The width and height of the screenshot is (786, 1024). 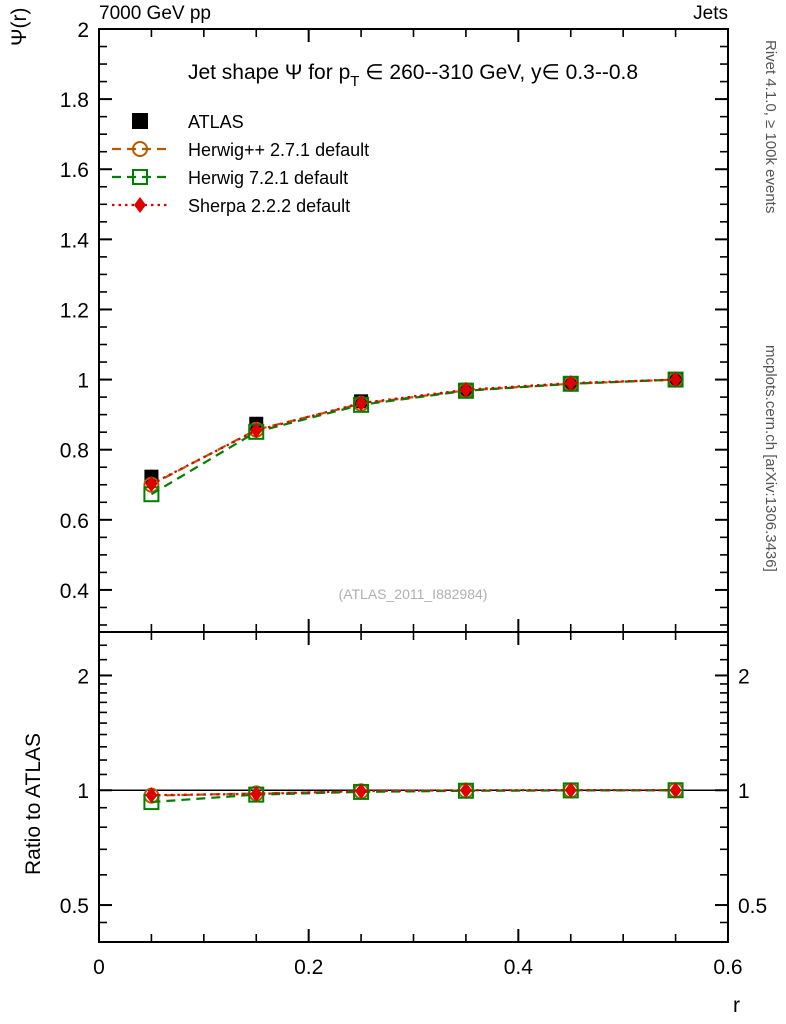 What do you see at coordinates (99, 967) in the screenshot?
I see `x-tick-label: 0` at bounding box center [99, 967].